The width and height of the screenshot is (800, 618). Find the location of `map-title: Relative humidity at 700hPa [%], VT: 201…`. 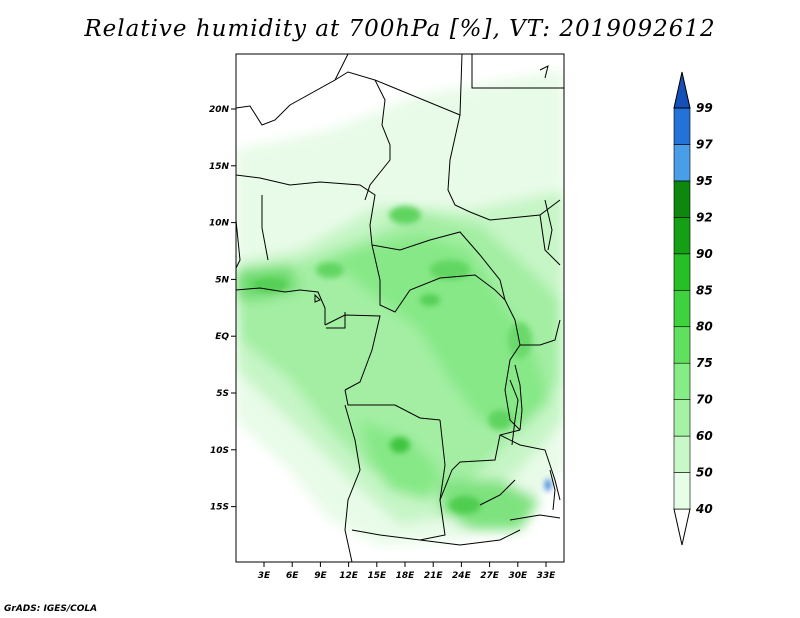

map-title: Relative humidity at 700hPa [%], VT: 201… is located at coordinates (400, 29).